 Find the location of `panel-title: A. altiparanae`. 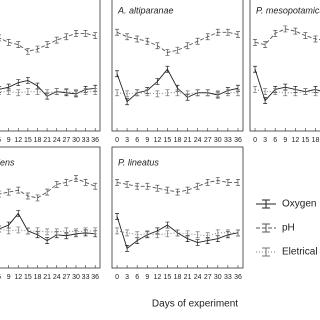

panel-title: A. altiparanae is located at coordinates (145, 10).